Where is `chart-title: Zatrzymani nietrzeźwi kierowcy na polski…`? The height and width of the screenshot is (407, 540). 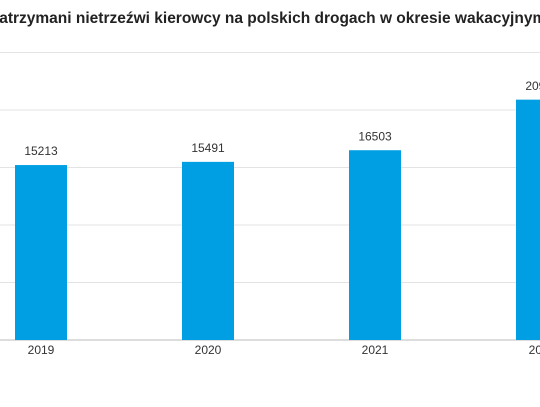 chart-title: Zatrzymani nietrzeźwi kierowcy na polski… is located at coordinates (270, 18).